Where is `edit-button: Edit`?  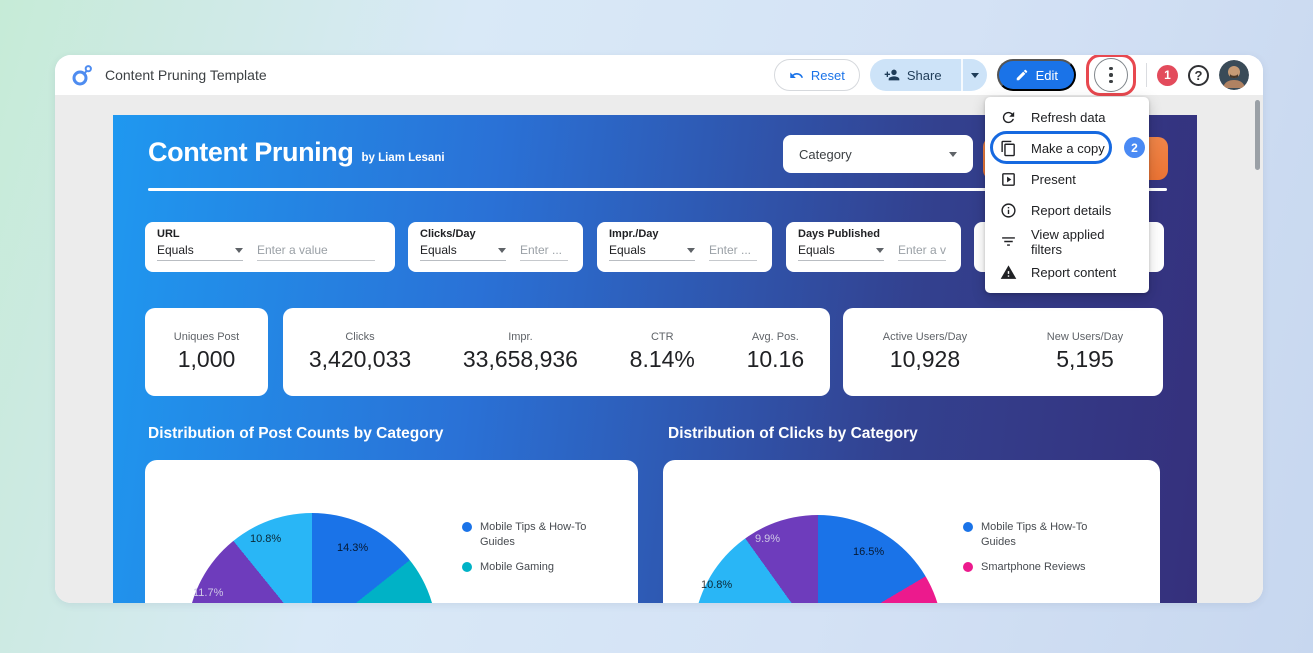
edit-button: Edit is located at coordinates (1036, 75).